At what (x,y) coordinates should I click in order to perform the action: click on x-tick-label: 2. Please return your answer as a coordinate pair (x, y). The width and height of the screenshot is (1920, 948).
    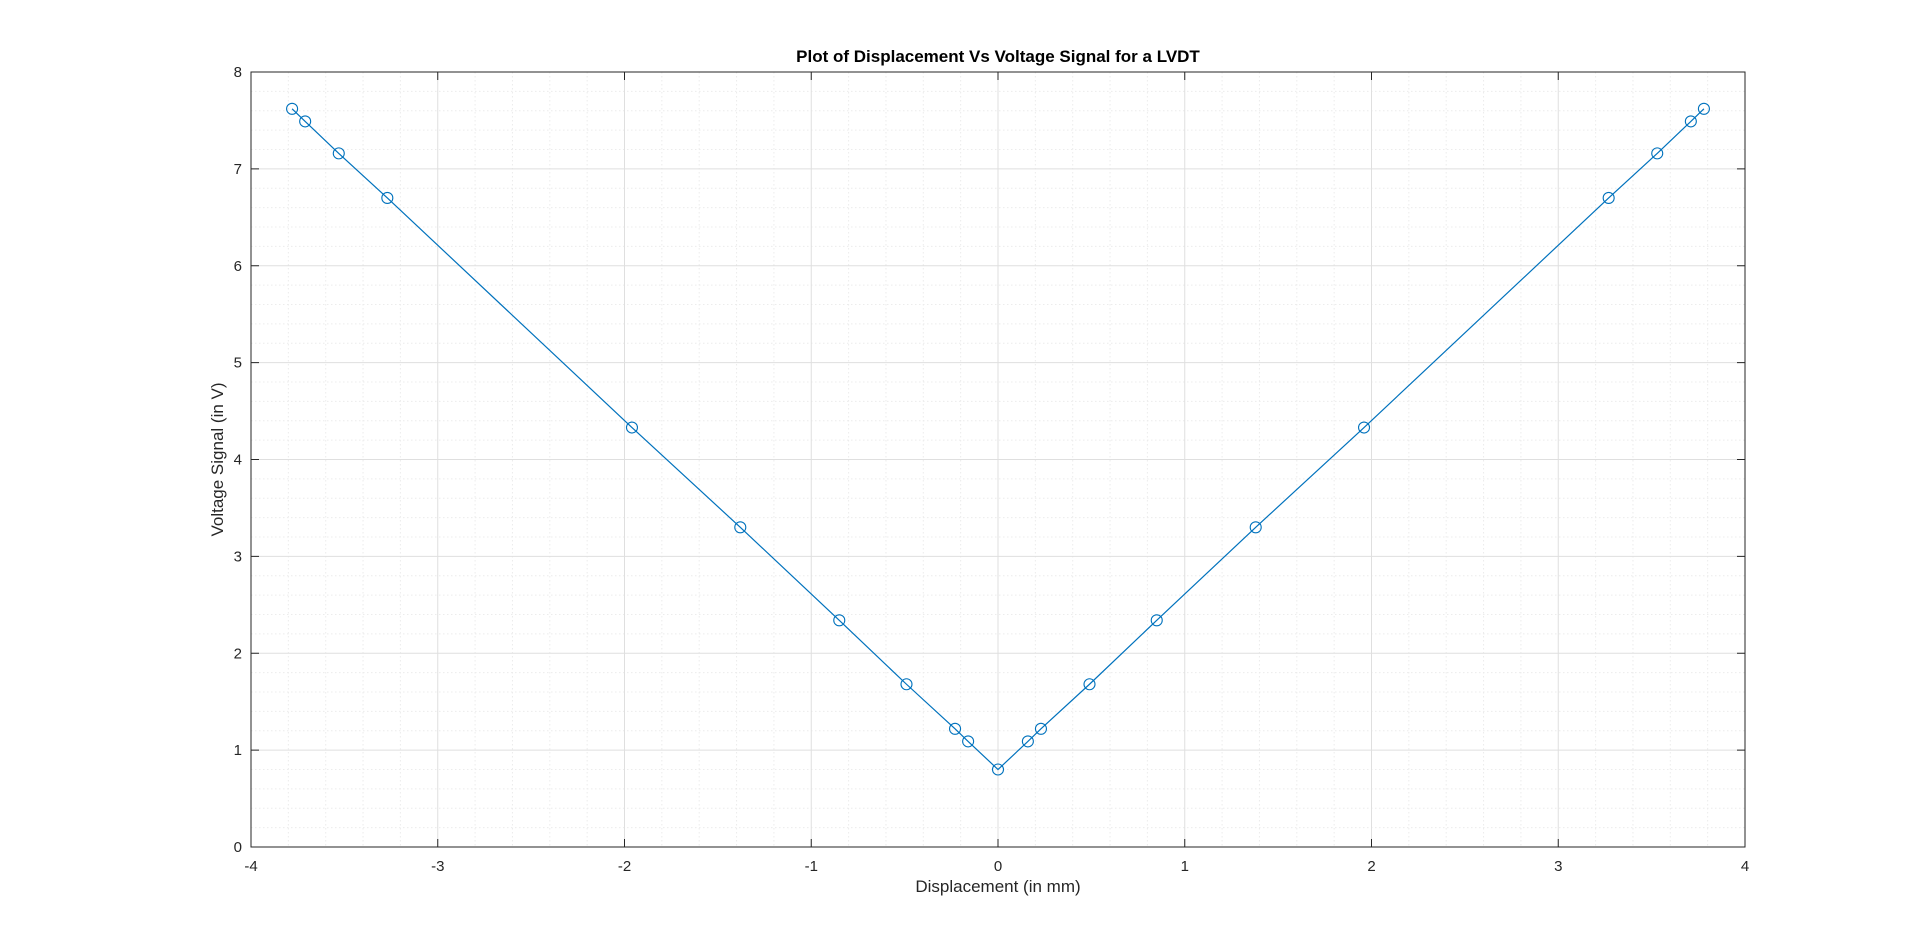
    Looking at the image, I should click on (1371, 866).